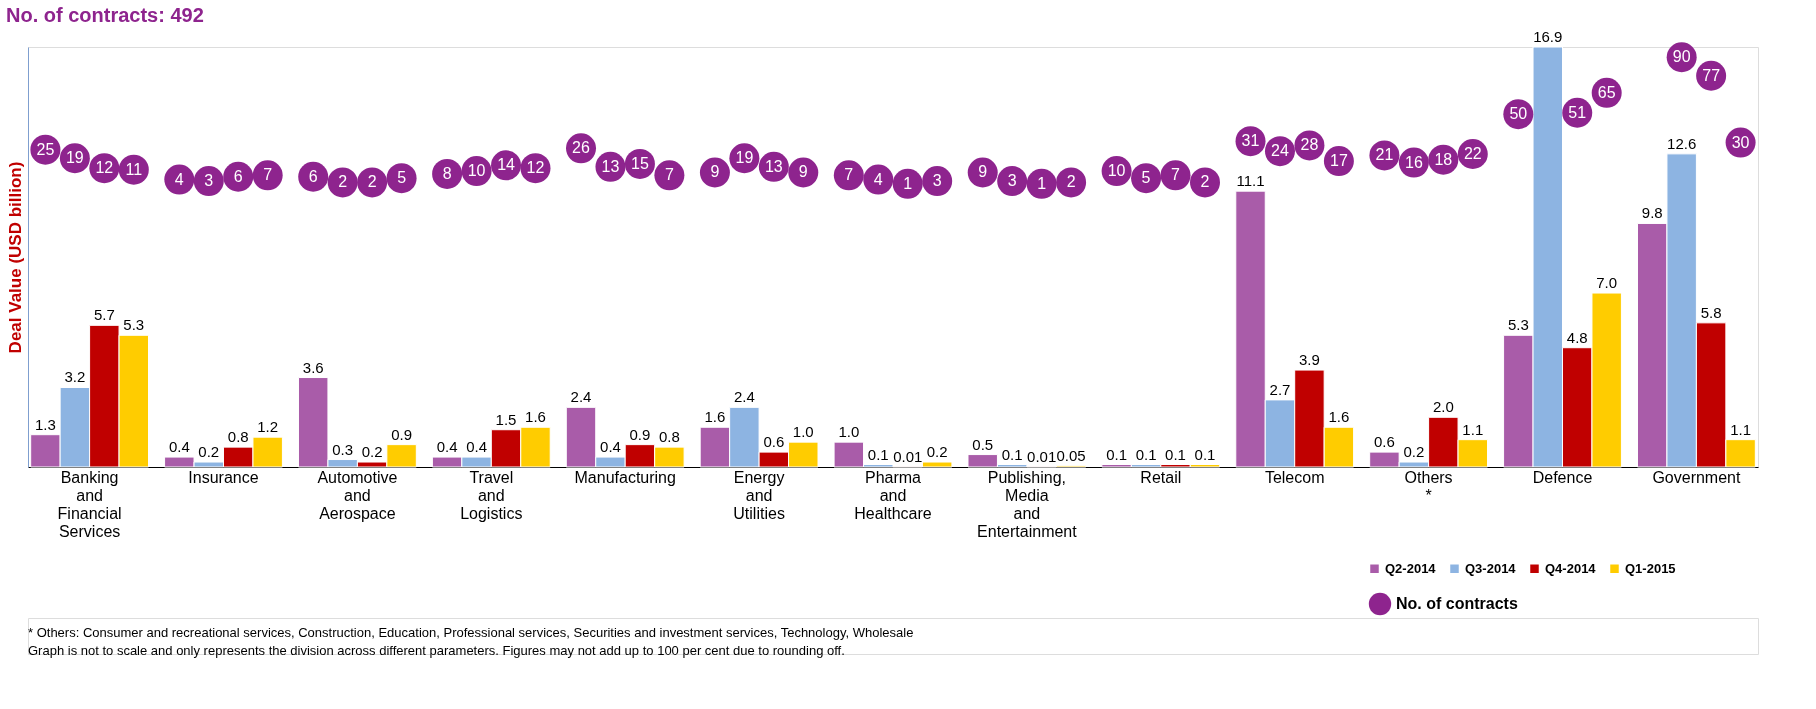  What do you see at coordinates (1443, 407) in the screenshot?
I see `data-label: 2.0` at bounding box center [1443, 407].